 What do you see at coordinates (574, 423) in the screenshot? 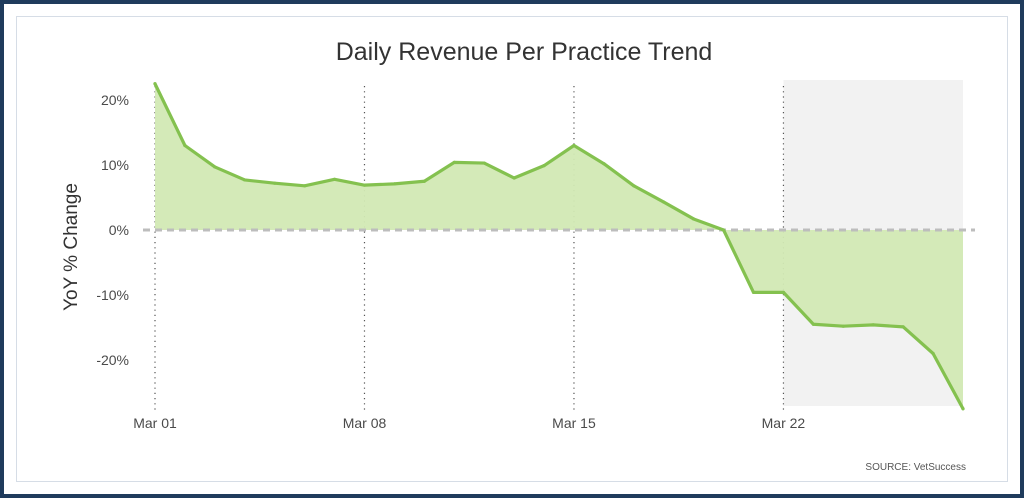
I see `x-tick-label: Mar 15` at bounding box center [574, 423].